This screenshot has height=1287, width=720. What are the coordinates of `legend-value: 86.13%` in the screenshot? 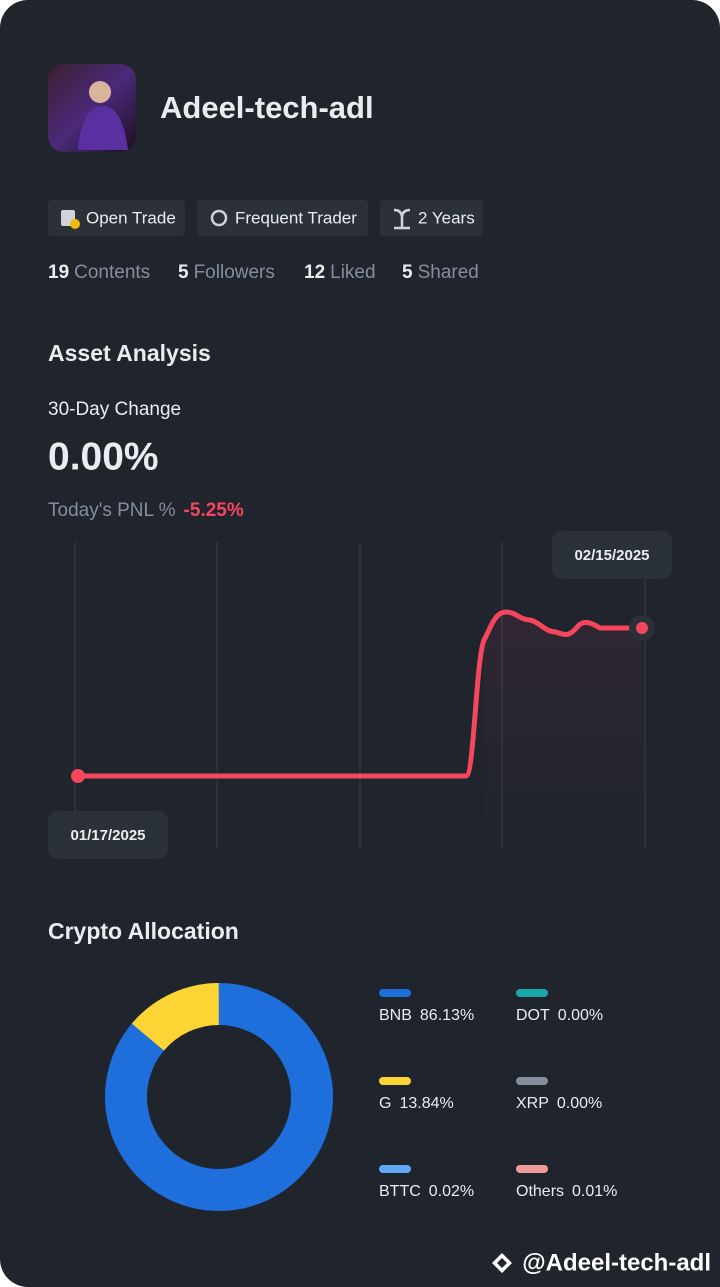 It's located at (447, 1015).